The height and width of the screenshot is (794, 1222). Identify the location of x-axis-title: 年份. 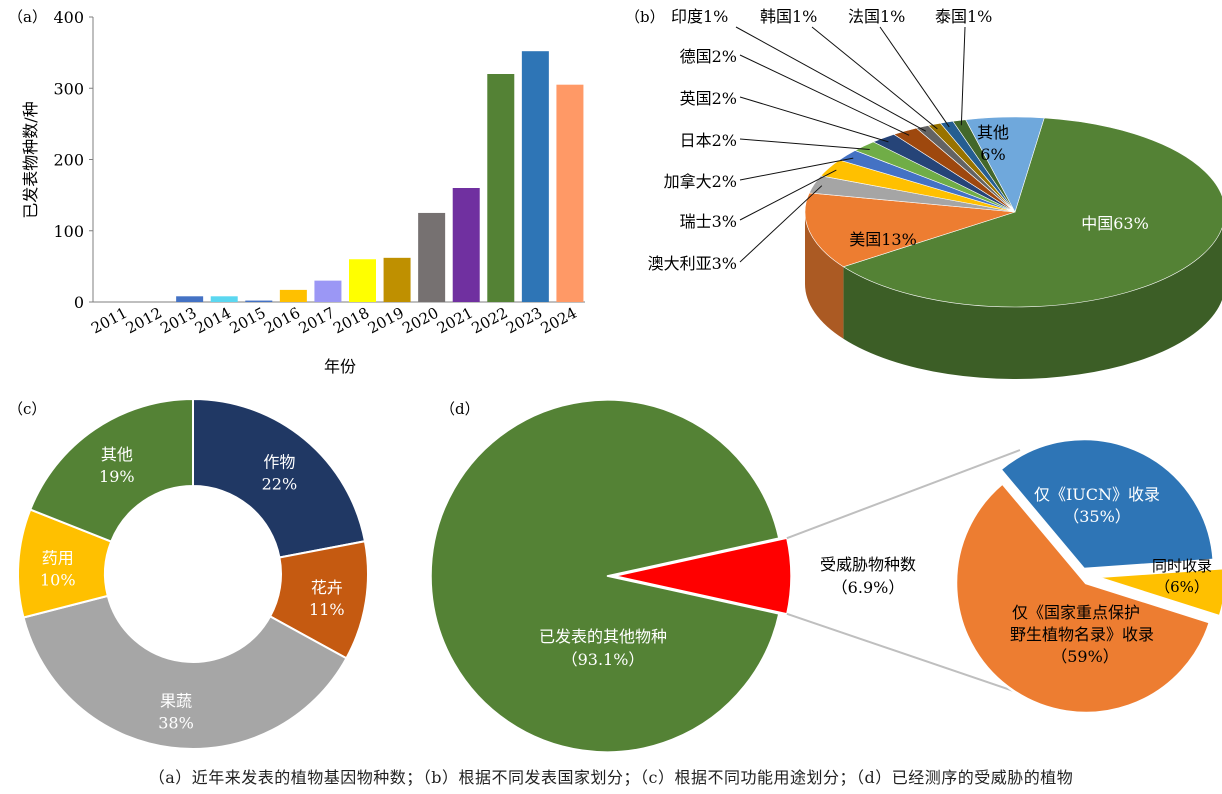
(340, 366).